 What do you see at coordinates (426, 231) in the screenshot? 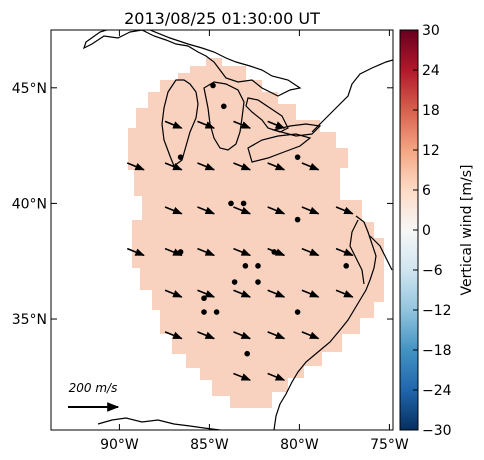
I see `colorbar-tick-label: 0` at bounding box center [426, 231].